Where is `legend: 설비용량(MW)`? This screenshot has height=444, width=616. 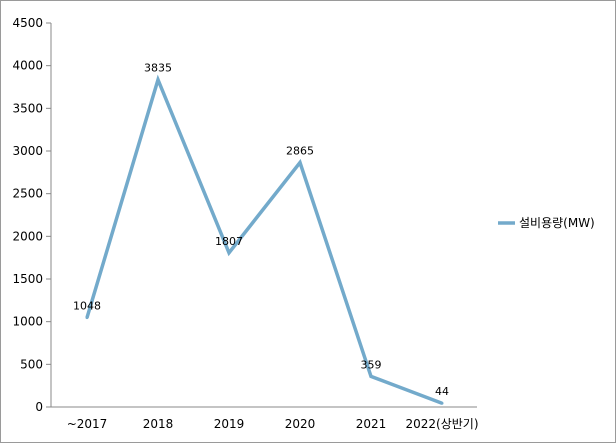
legend: 설비용량(MW) is located at coordinates (546, 223).